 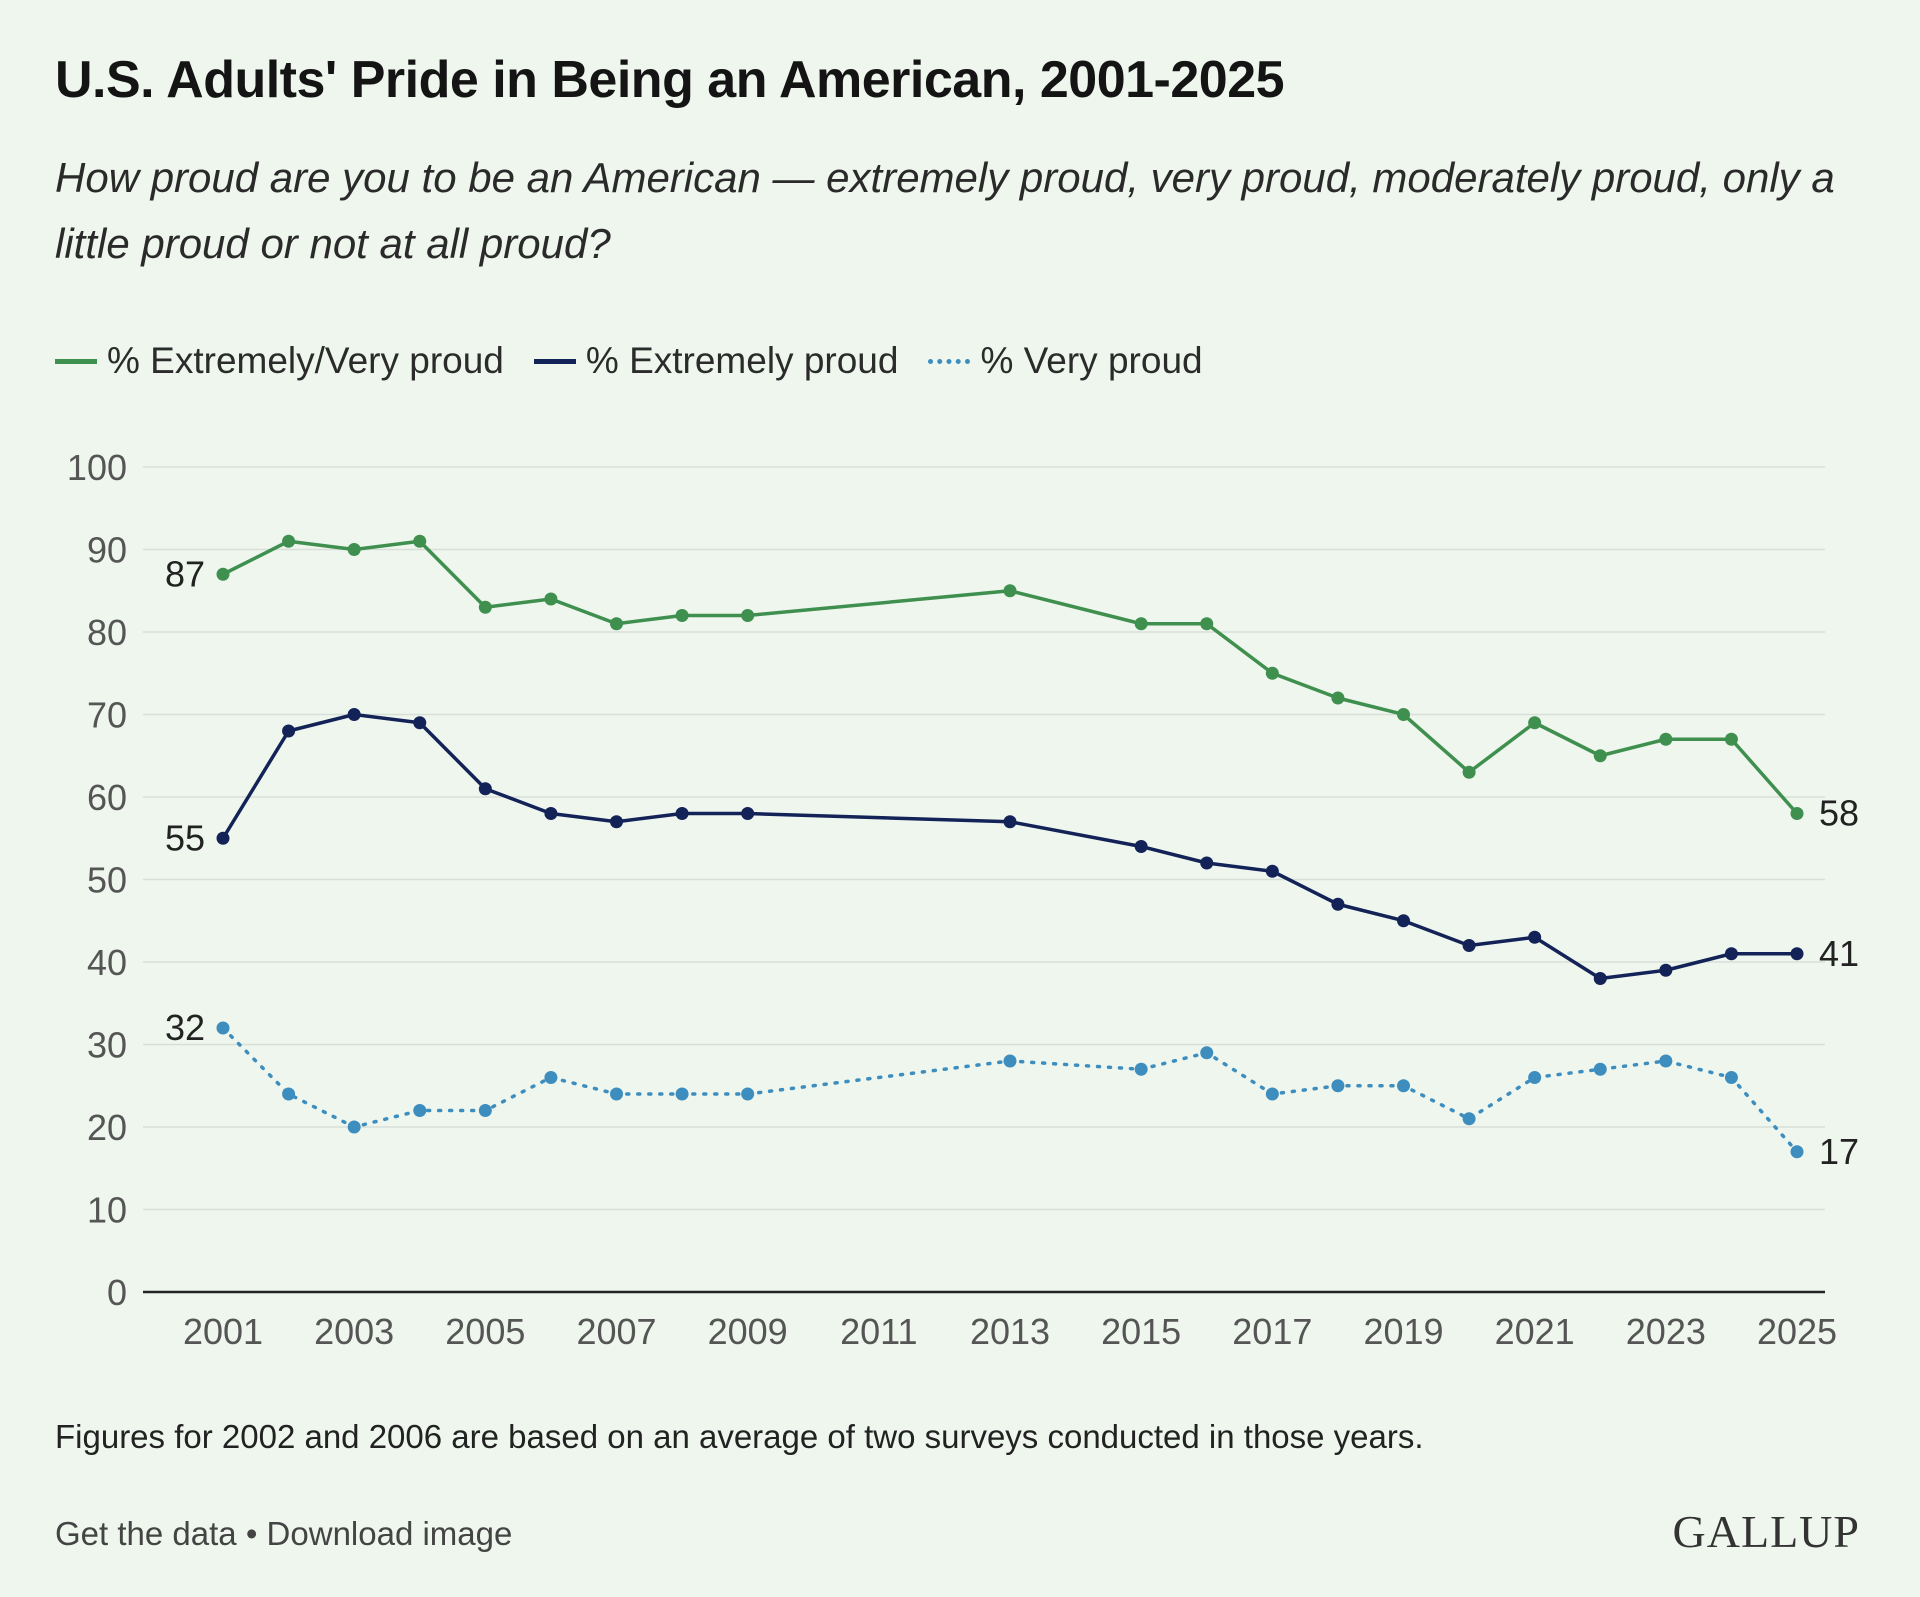 What do you see at coordinates (1010, 822) in the screenshot?
I see `data-point-extremely-2013` at bounding box center [1010, 822].